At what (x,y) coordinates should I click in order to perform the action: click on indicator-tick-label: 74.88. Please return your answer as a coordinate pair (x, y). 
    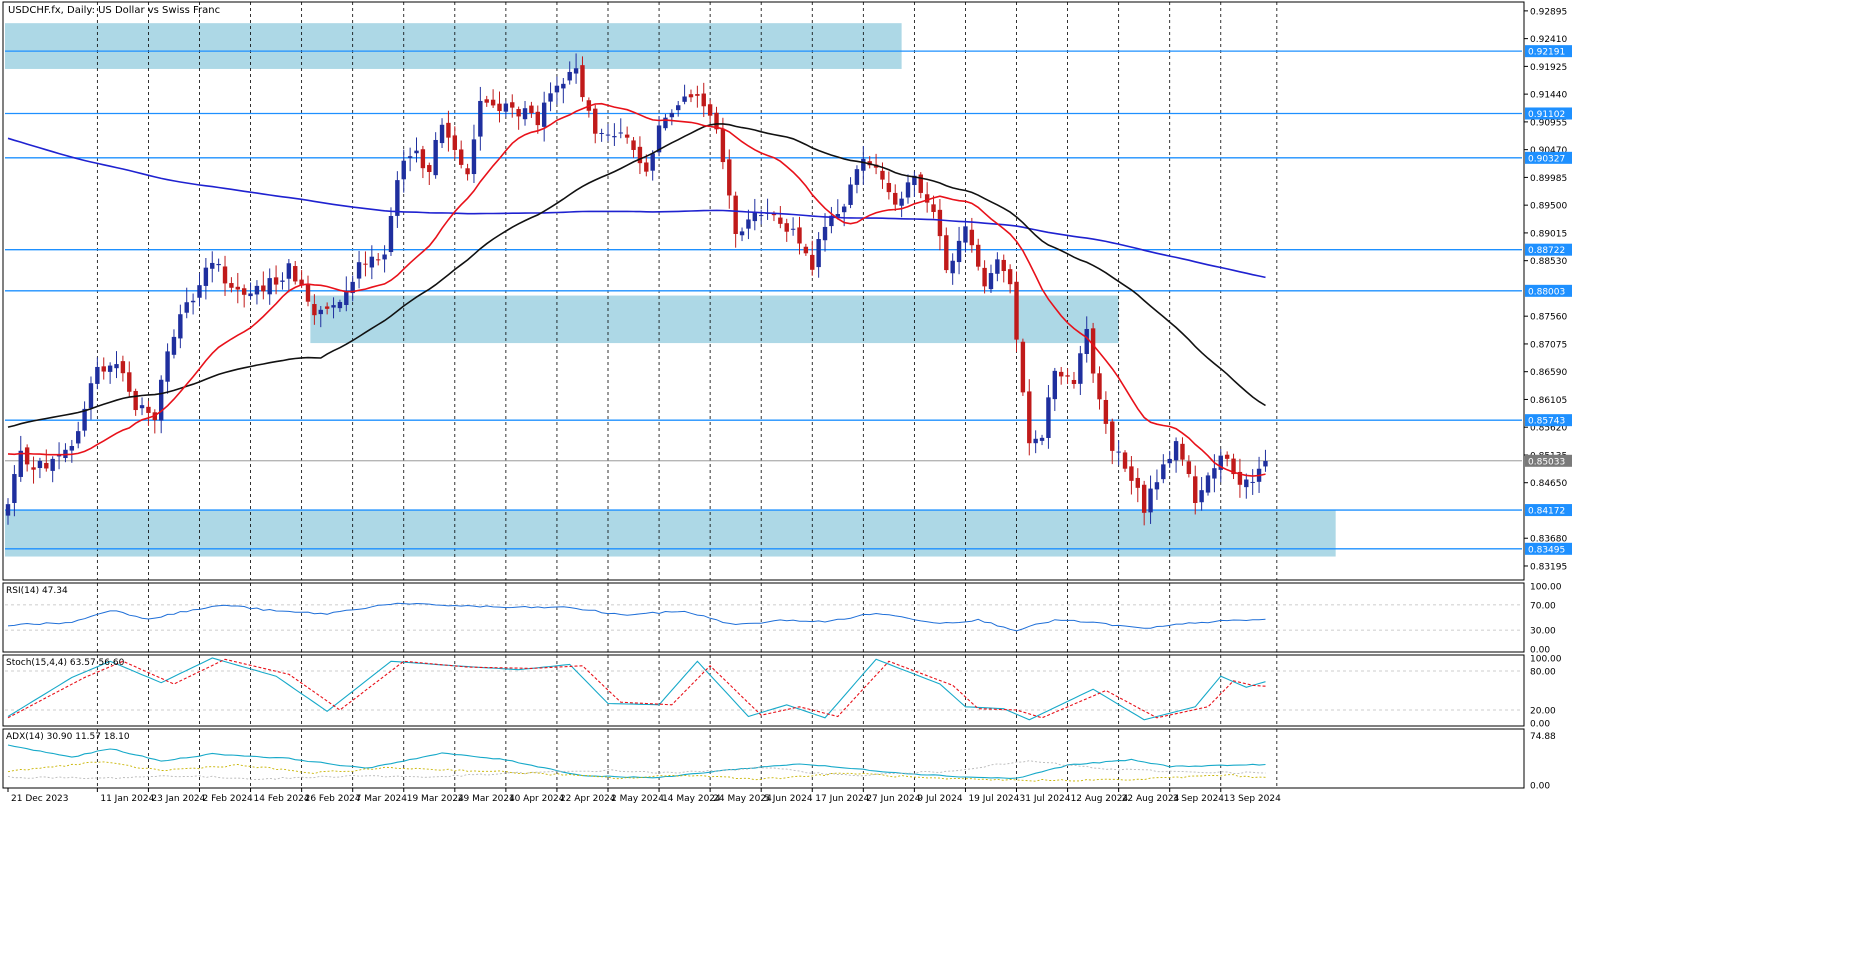
    Looking at the image, I should click on (1543, 737).